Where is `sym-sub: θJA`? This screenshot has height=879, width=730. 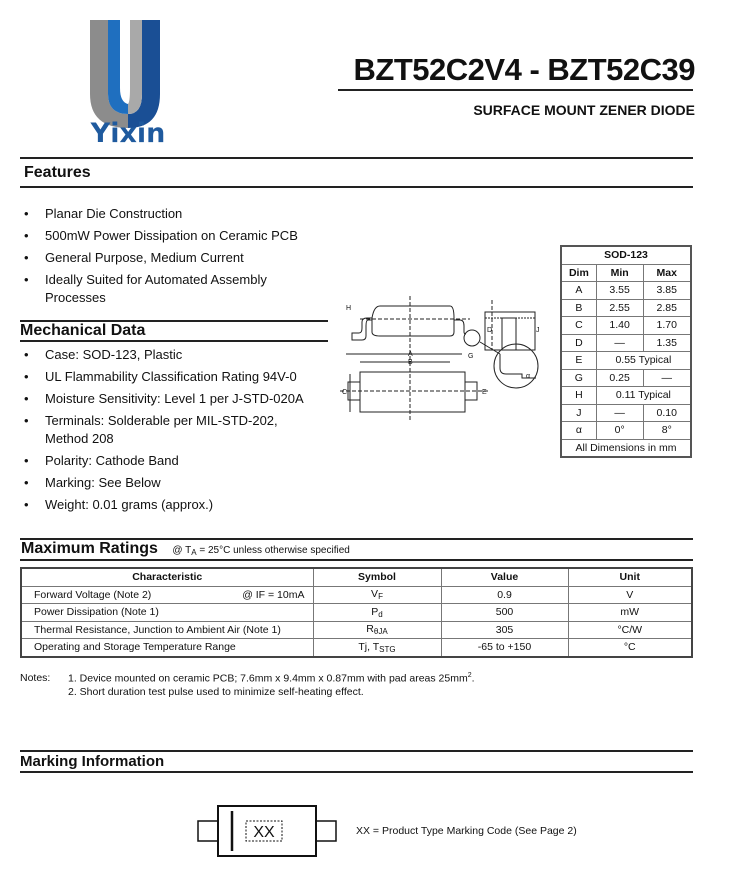 sym-sub: θJA is located at coordinates (380, 632).